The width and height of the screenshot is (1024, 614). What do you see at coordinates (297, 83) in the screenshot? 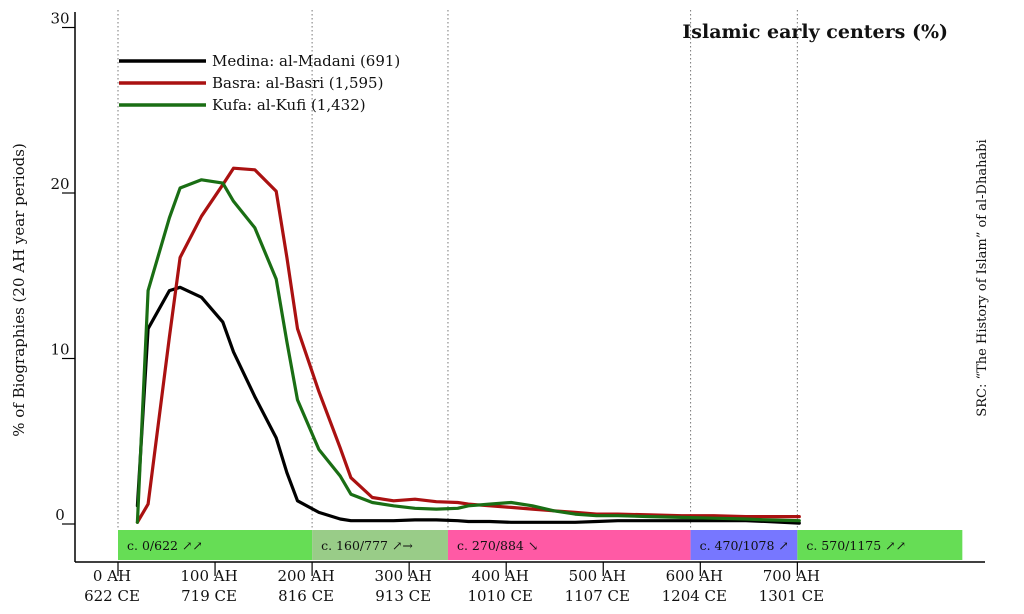
I see `legend-label-2: Basra: al-Basri (1,595)` at bounding box center [297, 83].